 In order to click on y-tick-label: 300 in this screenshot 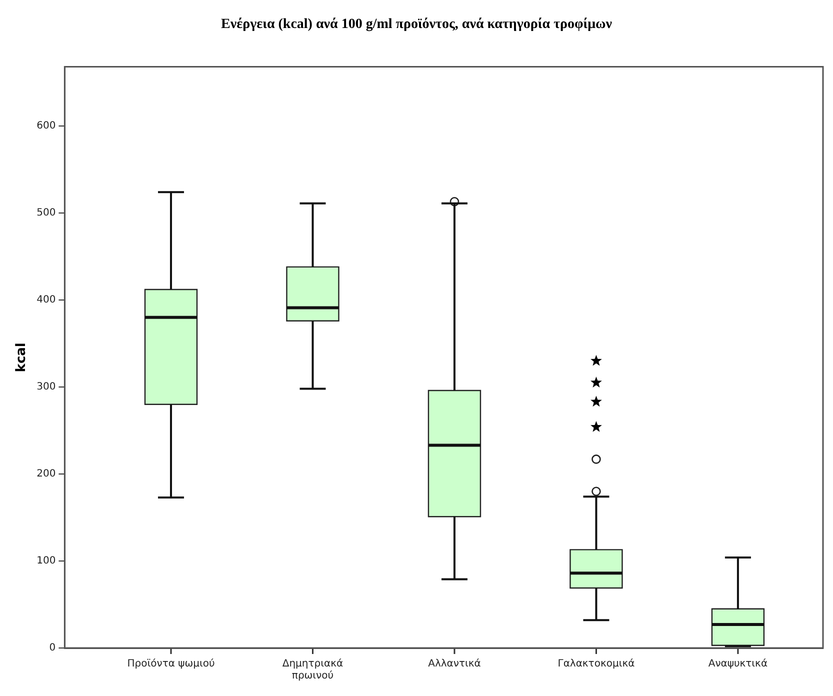, I will do `click(46, 387)`.